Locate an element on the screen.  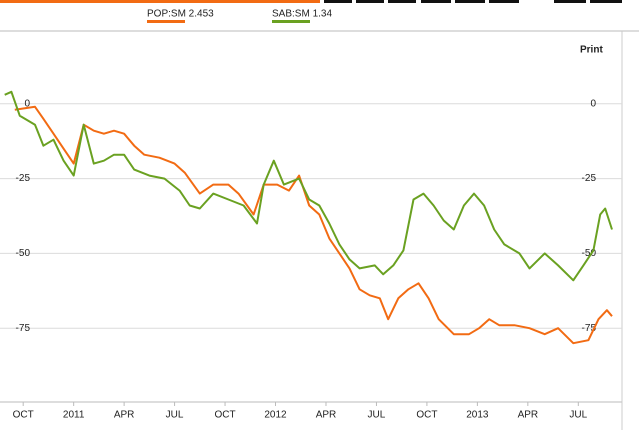
top-bar is located at coordinates (160, 1).